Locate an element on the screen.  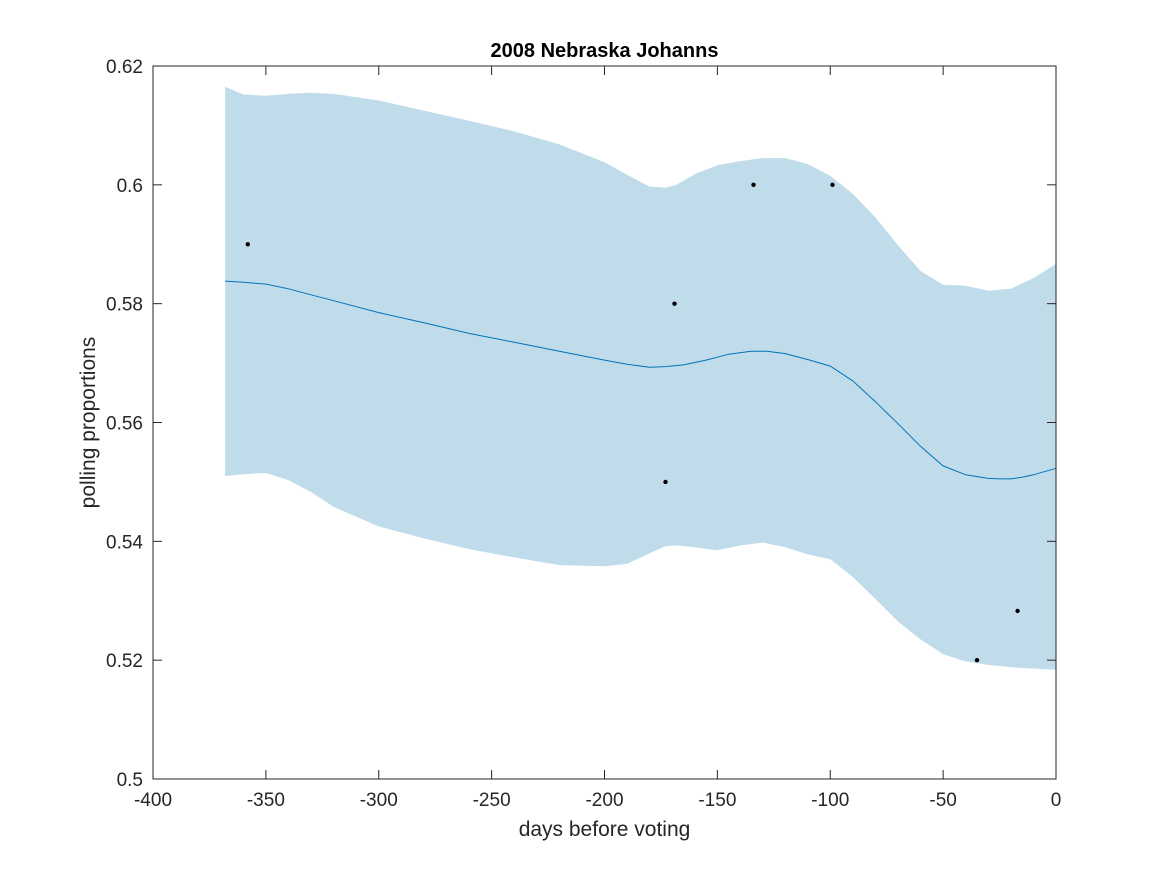
x-tick-label: -50 is located at coordinates (942, 800).